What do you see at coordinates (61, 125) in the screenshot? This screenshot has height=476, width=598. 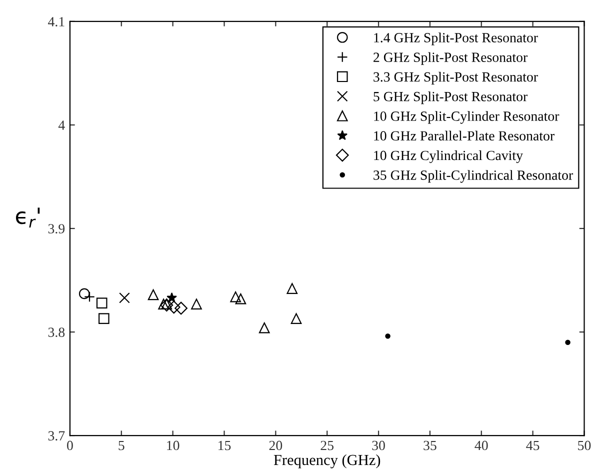 I see `y-tick-label: 4` at bounding box center [61, 125].